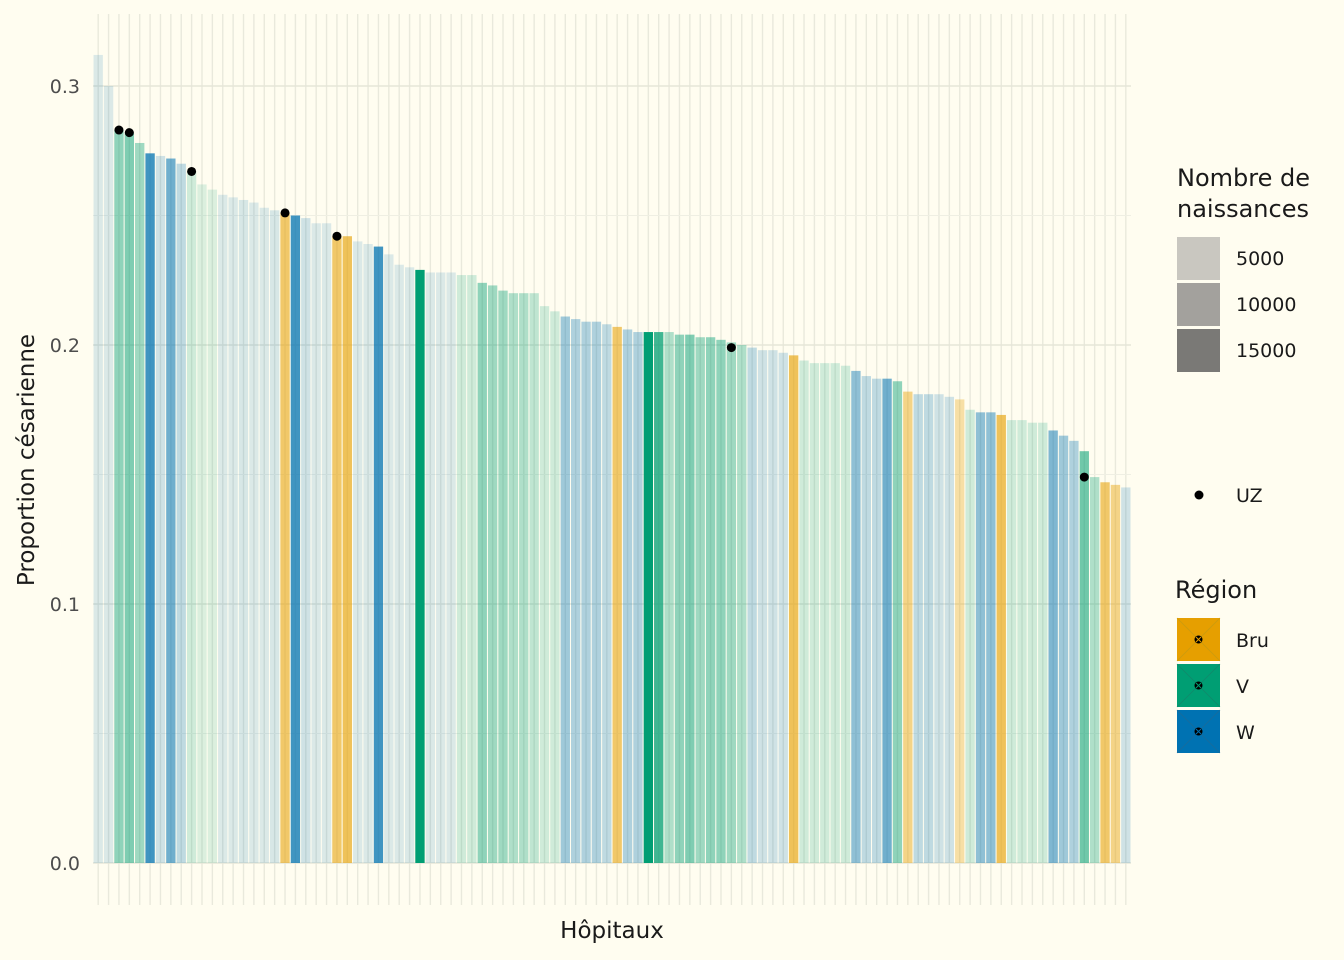 The width and height of the screenshot is (1344, 960). I want to click on size-legend-label: 15000, so click(1266, 351).